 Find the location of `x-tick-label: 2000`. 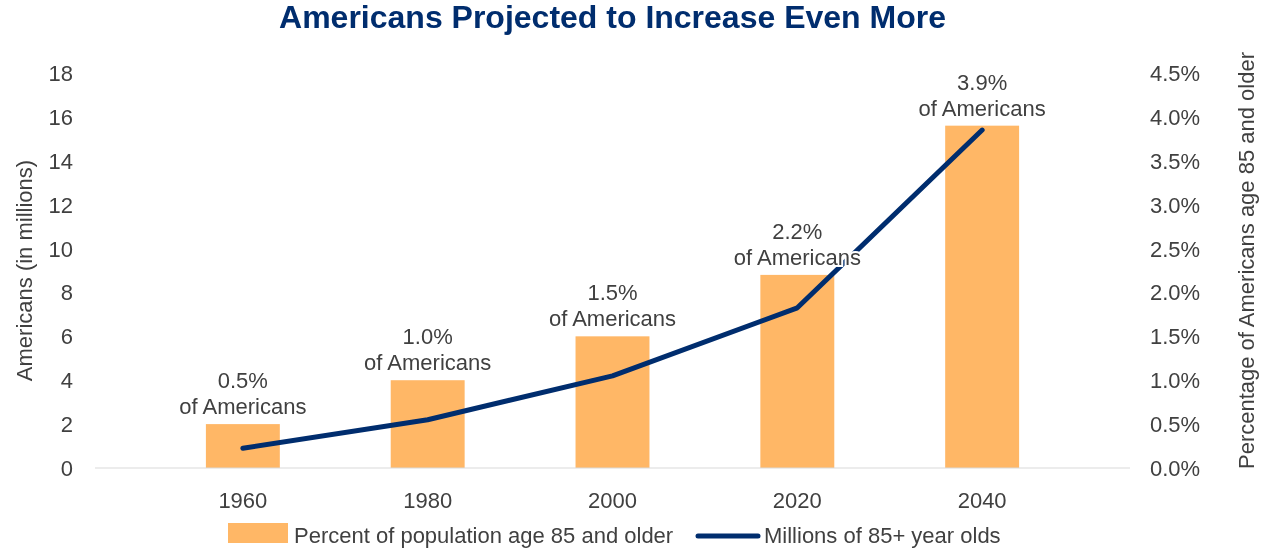

x-tick-label: 2000 is located at coordinates (612, 500).